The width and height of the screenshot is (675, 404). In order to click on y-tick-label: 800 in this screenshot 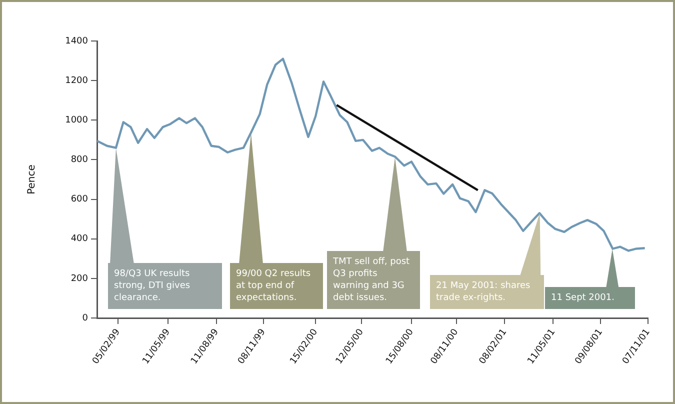, I will do `click(79, 160)`.